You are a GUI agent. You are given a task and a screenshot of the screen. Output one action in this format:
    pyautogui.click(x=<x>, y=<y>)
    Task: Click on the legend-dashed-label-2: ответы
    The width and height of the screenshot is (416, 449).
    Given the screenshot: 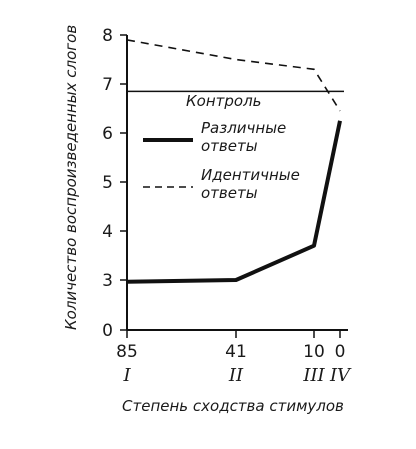 What is the action you would take?
    pyautogui.click(x=229, y=193)
    